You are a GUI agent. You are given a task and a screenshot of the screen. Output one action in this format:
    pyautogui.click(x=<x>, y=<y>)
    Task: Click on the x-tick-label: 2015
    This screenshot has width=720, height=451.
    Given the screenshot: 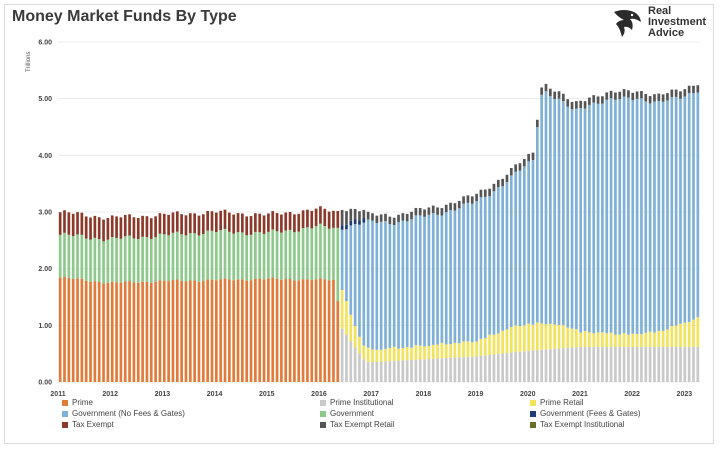 What is the action you would take?
    pyautogui.click(x=267, y=394)
    